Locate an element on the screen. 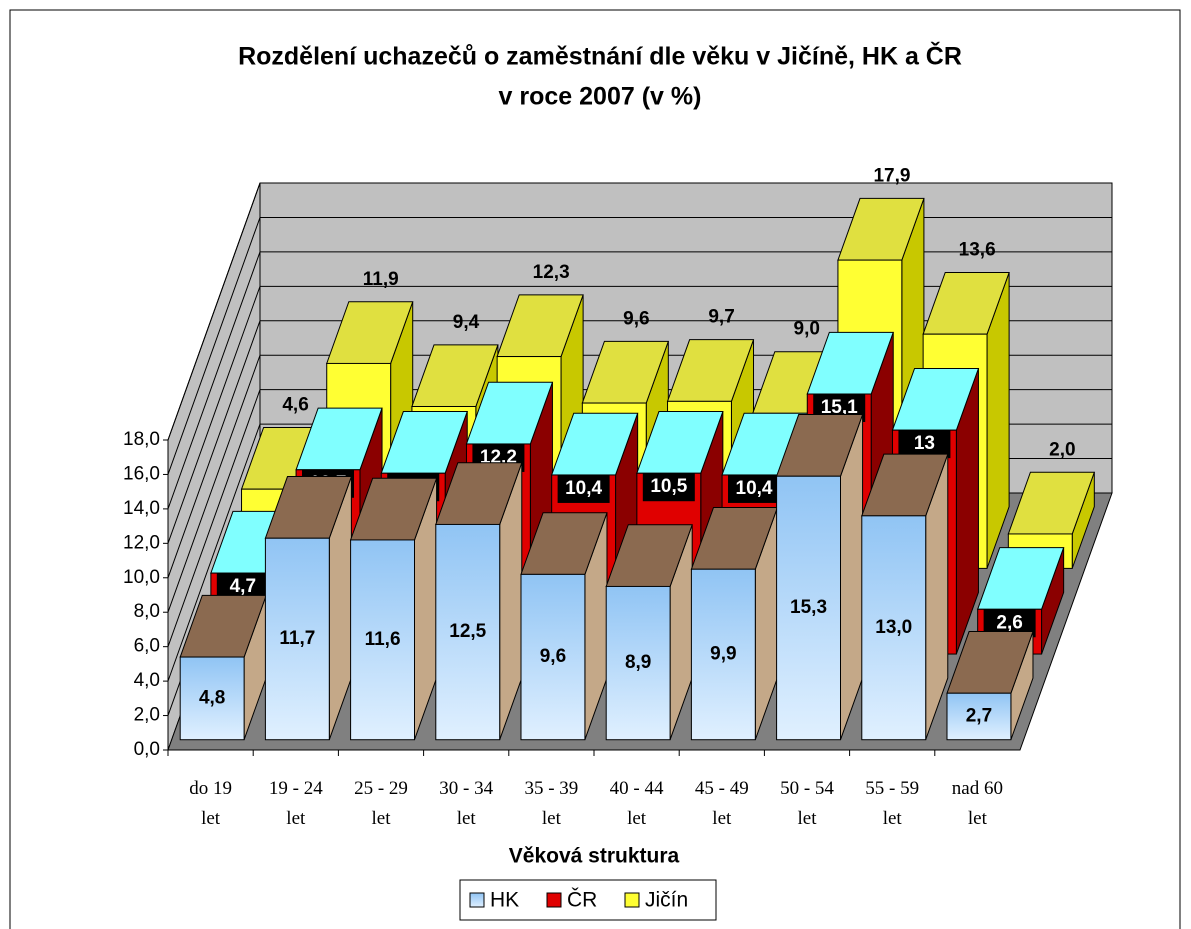 The width and height of the screenshot is (1191, 929). y-tick-label: 12,0 is located at coordinates (141, 542).